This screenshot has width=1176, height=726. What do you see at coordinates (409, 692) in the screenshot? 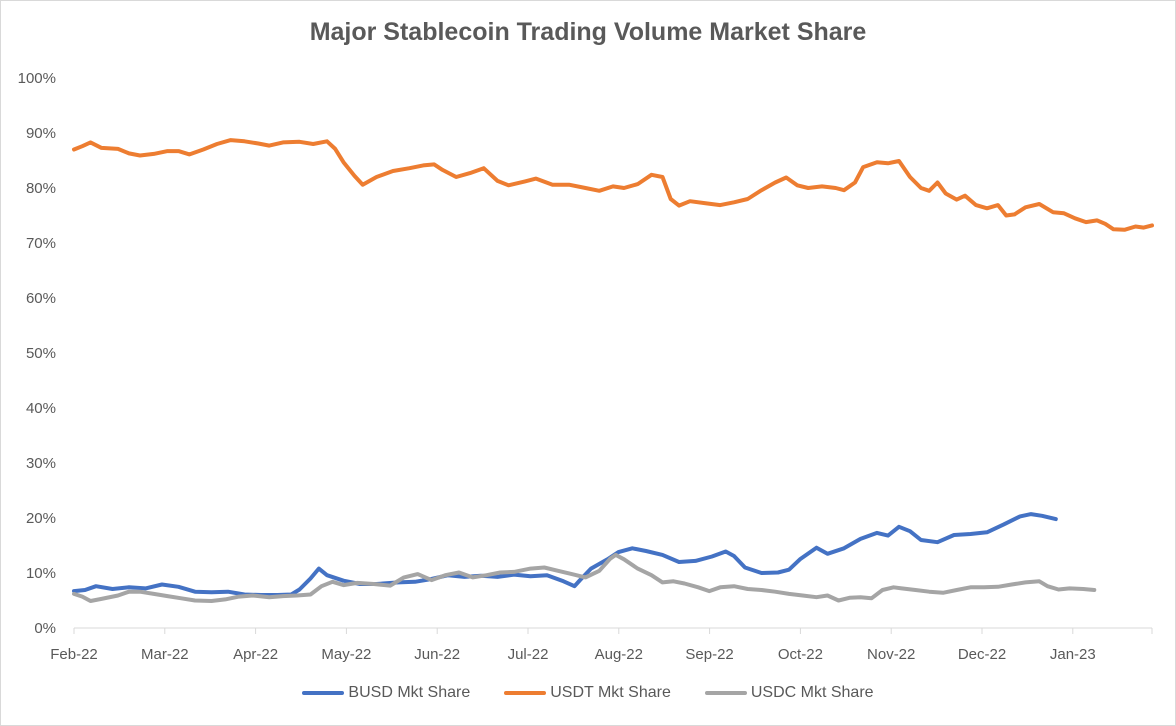
I see `legend-label-busd: BUSD Mkt Share` at bounding box center [409, 692].